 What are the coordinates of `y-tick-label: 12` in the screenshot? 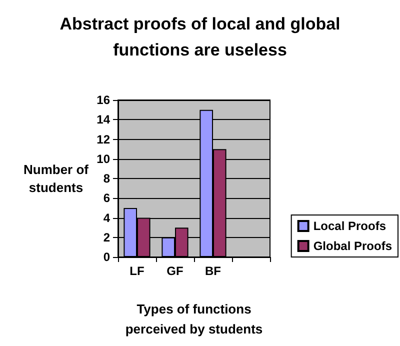 It's located at (103, 139).